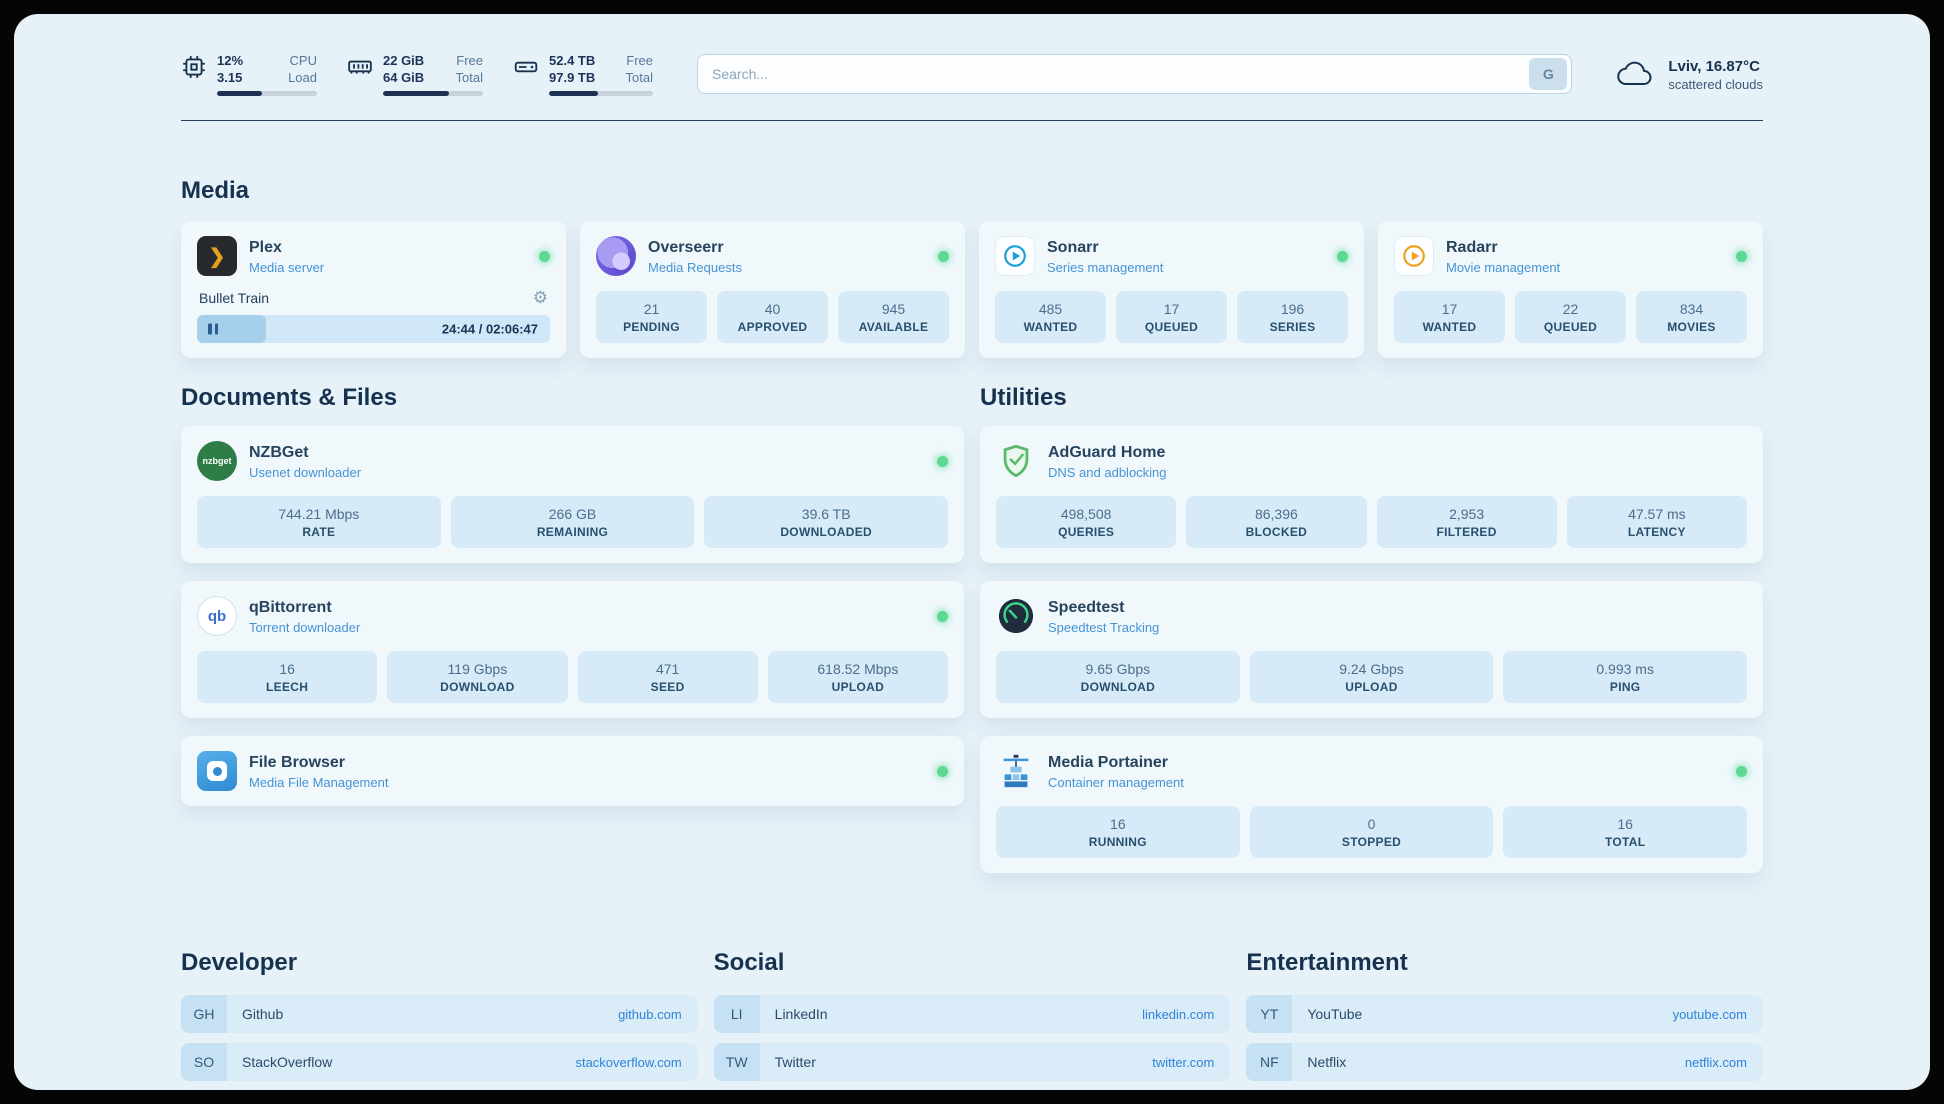  What do you see at coordinates (204, 1014) in the screenshot?
I see `bookmark-abbr: GH` at bounding box center [204, 1014].